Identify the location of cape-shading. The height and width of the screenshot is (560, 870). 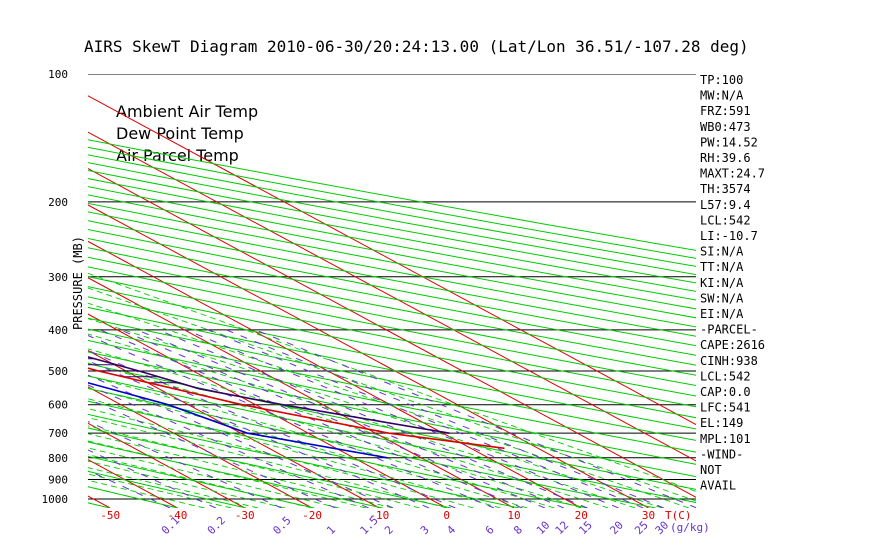
(133, 371).